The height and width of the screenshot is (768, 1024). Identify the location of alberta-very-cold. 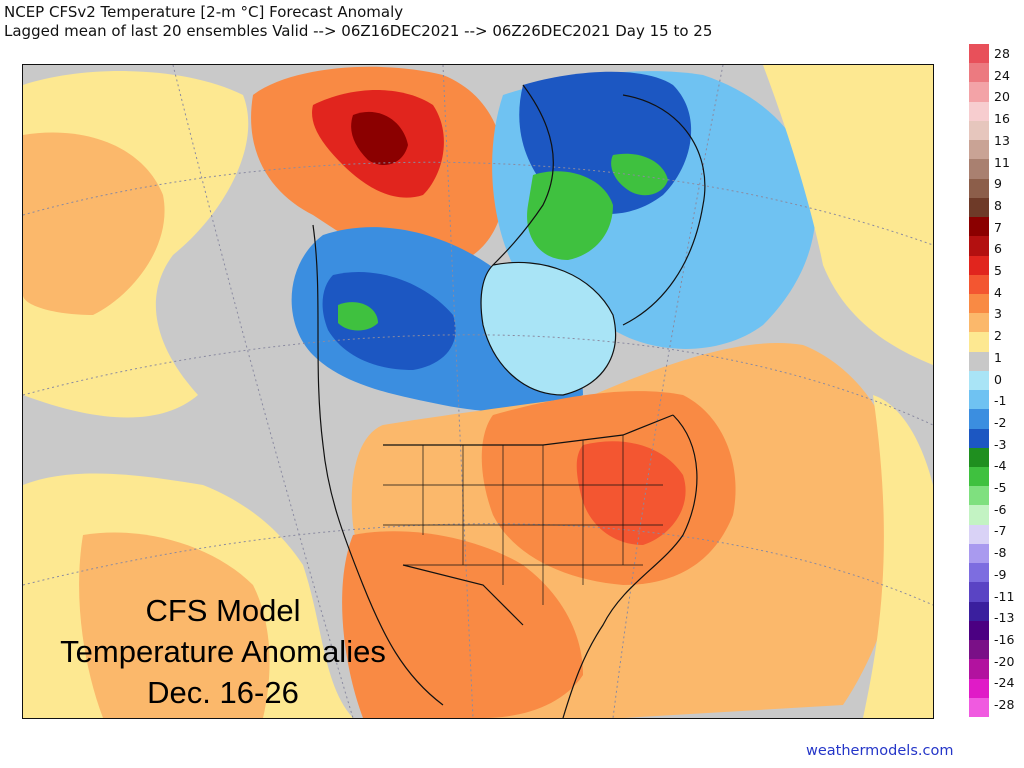
(358, 316).